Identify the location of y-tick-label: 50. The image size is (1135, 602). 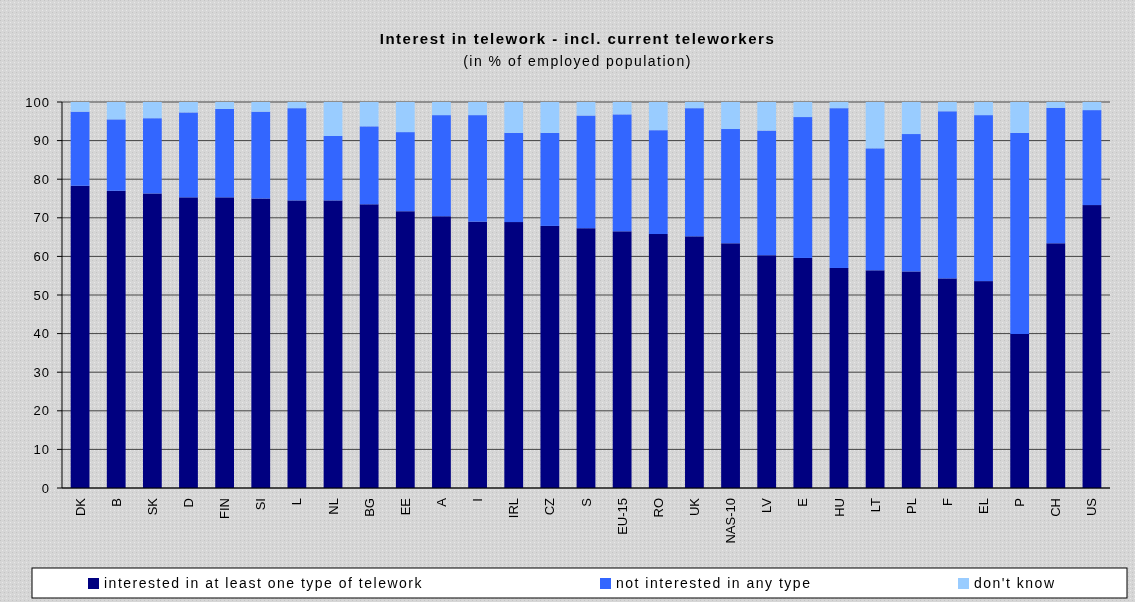
(41, 295).